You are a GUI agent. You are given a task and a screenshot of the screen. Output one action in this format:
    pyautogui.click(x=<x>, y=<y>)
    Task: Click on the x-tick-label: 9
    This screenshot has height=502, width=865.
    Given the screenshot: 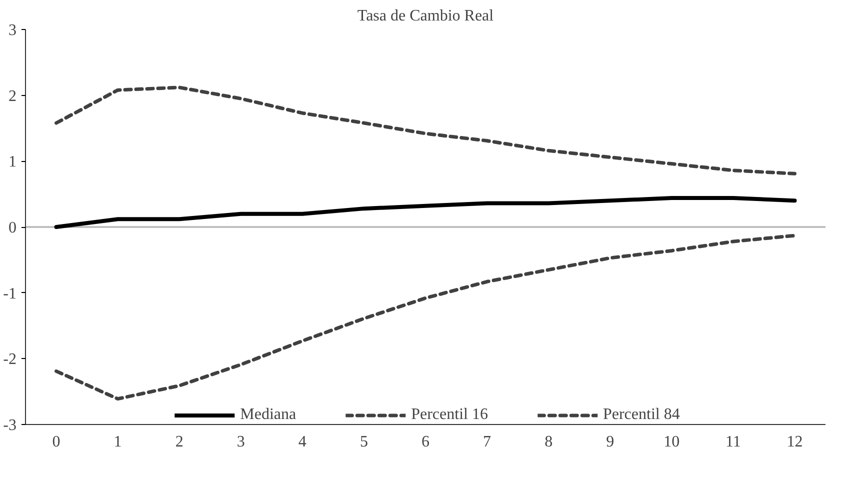 What is the action you would take?
    pyautogui.click(x=610, y=442)
    